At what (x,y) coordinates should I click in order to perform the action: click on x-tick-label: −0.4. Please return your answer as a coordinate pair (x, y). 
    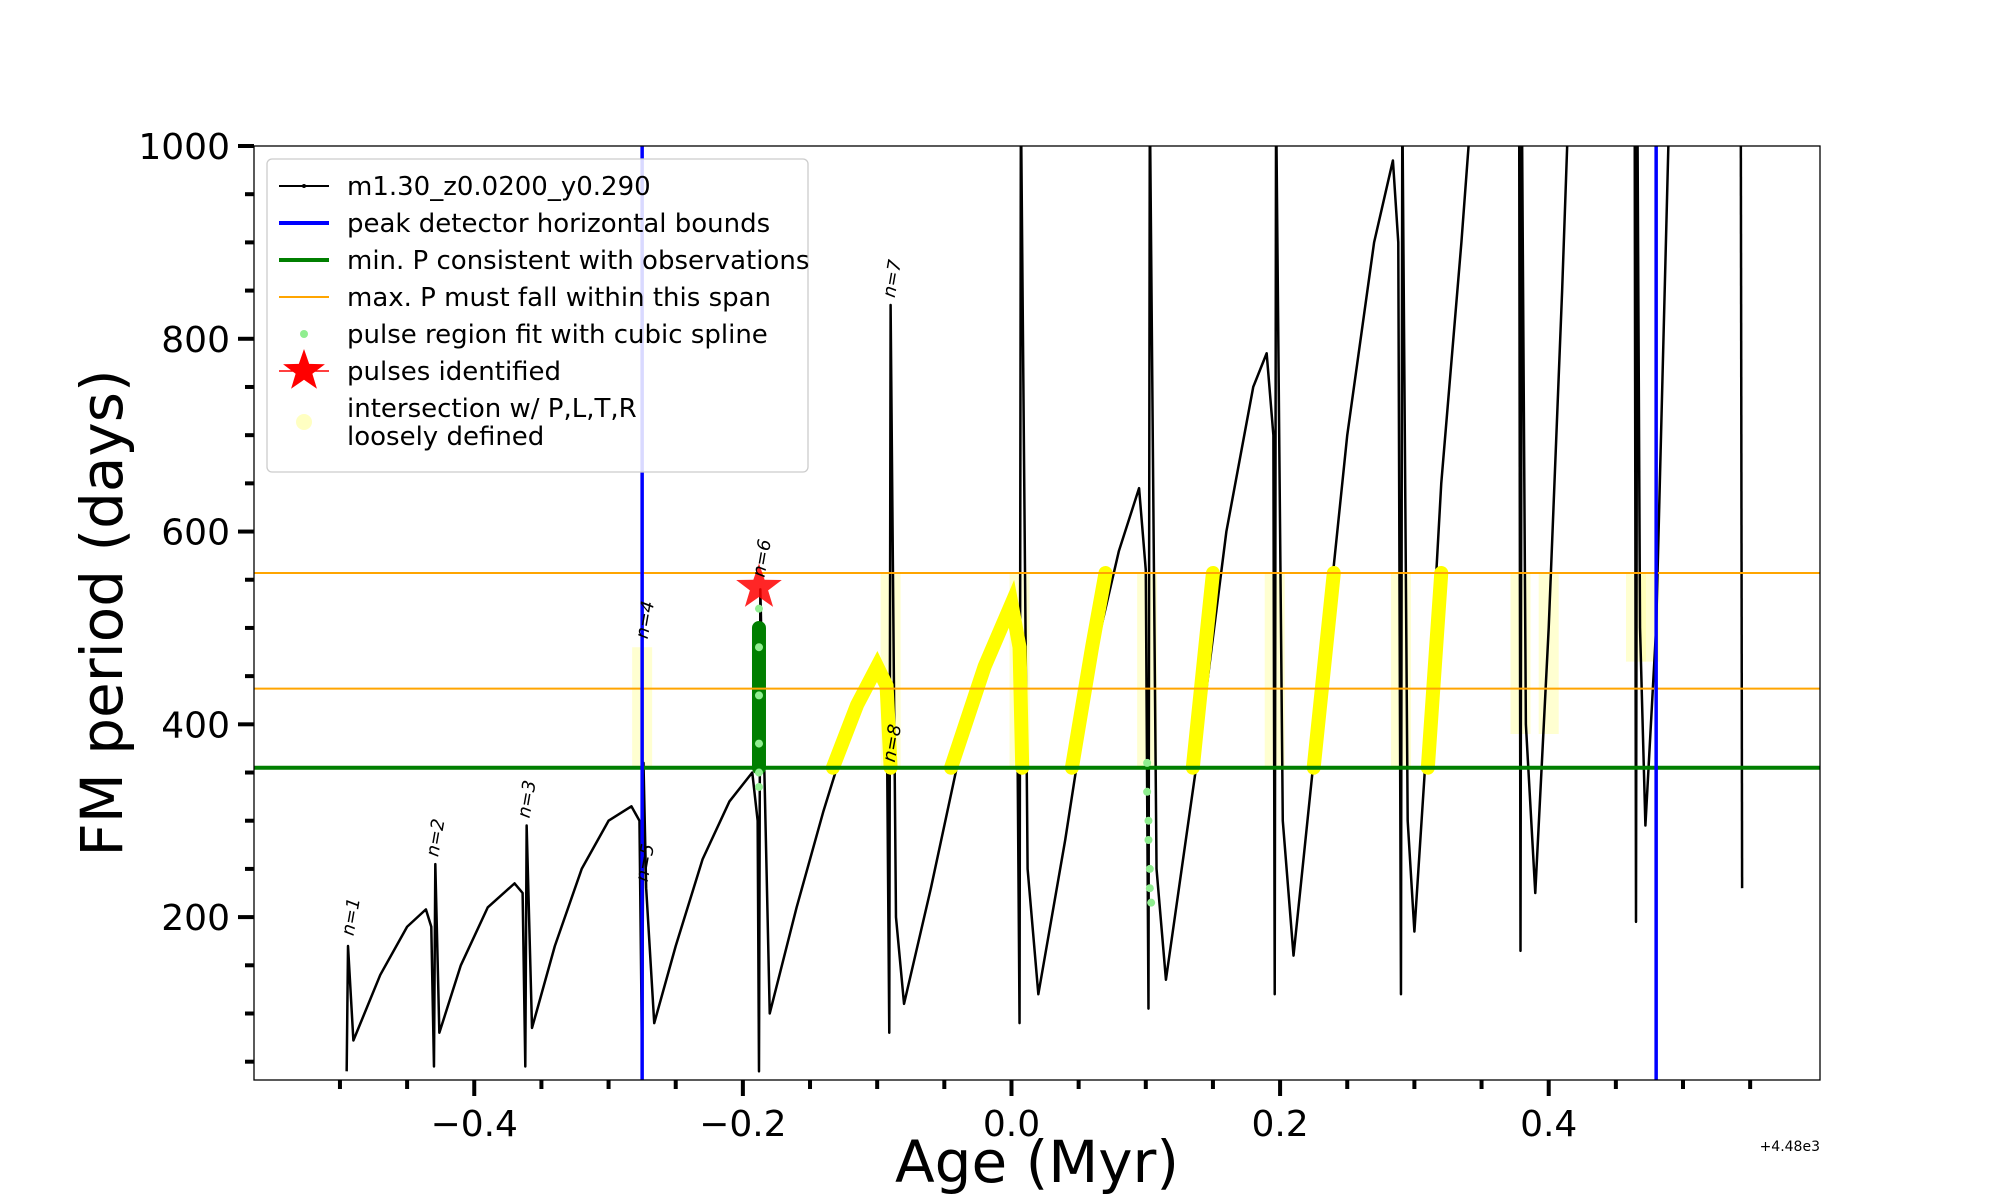
    Looking at the image, I should click on (474, 1124).